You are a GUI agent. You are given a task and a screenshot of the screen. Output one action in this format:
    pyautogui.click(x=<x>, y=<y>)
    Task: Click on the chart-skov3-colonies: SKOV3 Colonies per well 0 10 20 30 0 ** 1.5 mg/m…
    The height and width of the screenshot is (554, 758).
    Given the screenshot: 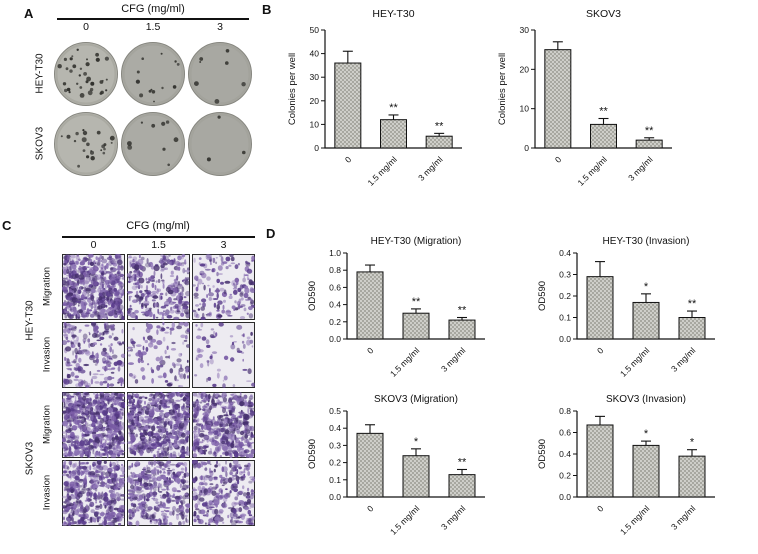 What is the action you would take?
    pyautogui.click(x=590, y=106)
    